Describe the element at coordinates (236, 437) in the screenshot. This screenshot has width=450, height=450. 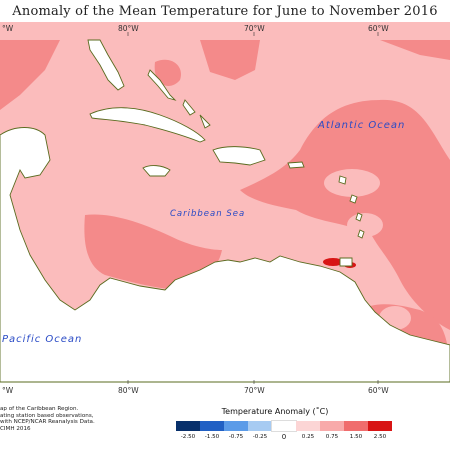
I see `legend-tick-label: -0.75` at that location.